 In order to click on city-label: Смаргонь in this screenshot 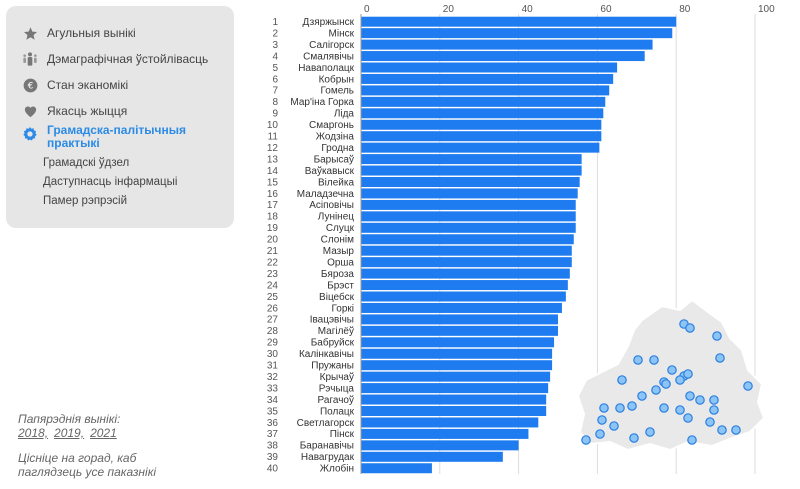, I will do `click(331, 125)`.